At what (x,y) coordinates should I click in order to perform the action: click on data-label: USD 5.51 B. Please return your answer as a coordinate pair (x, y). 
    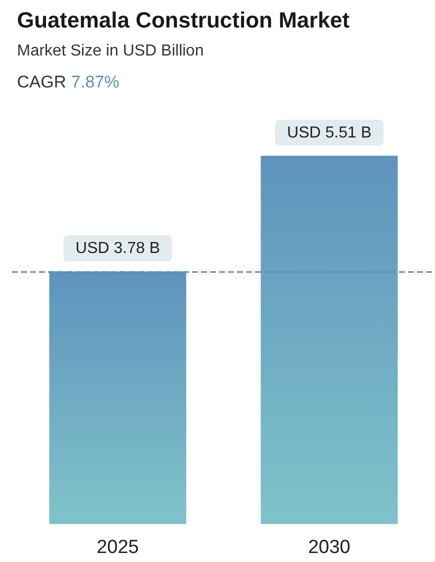
    Looking at the image, I should click on (329, 133).